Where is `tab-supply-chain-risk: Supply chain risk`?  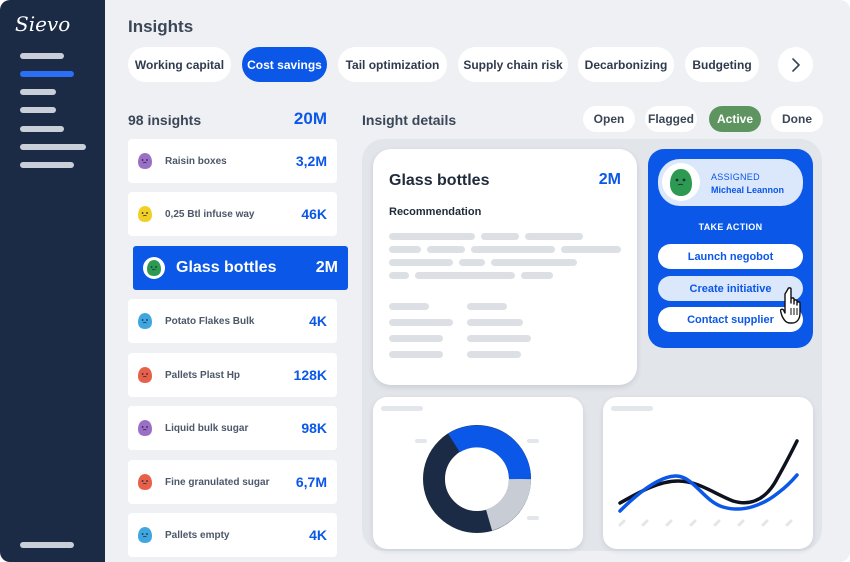 tab-supply-chain-risk: Supply chain risk is located at coordinates (513, 64).